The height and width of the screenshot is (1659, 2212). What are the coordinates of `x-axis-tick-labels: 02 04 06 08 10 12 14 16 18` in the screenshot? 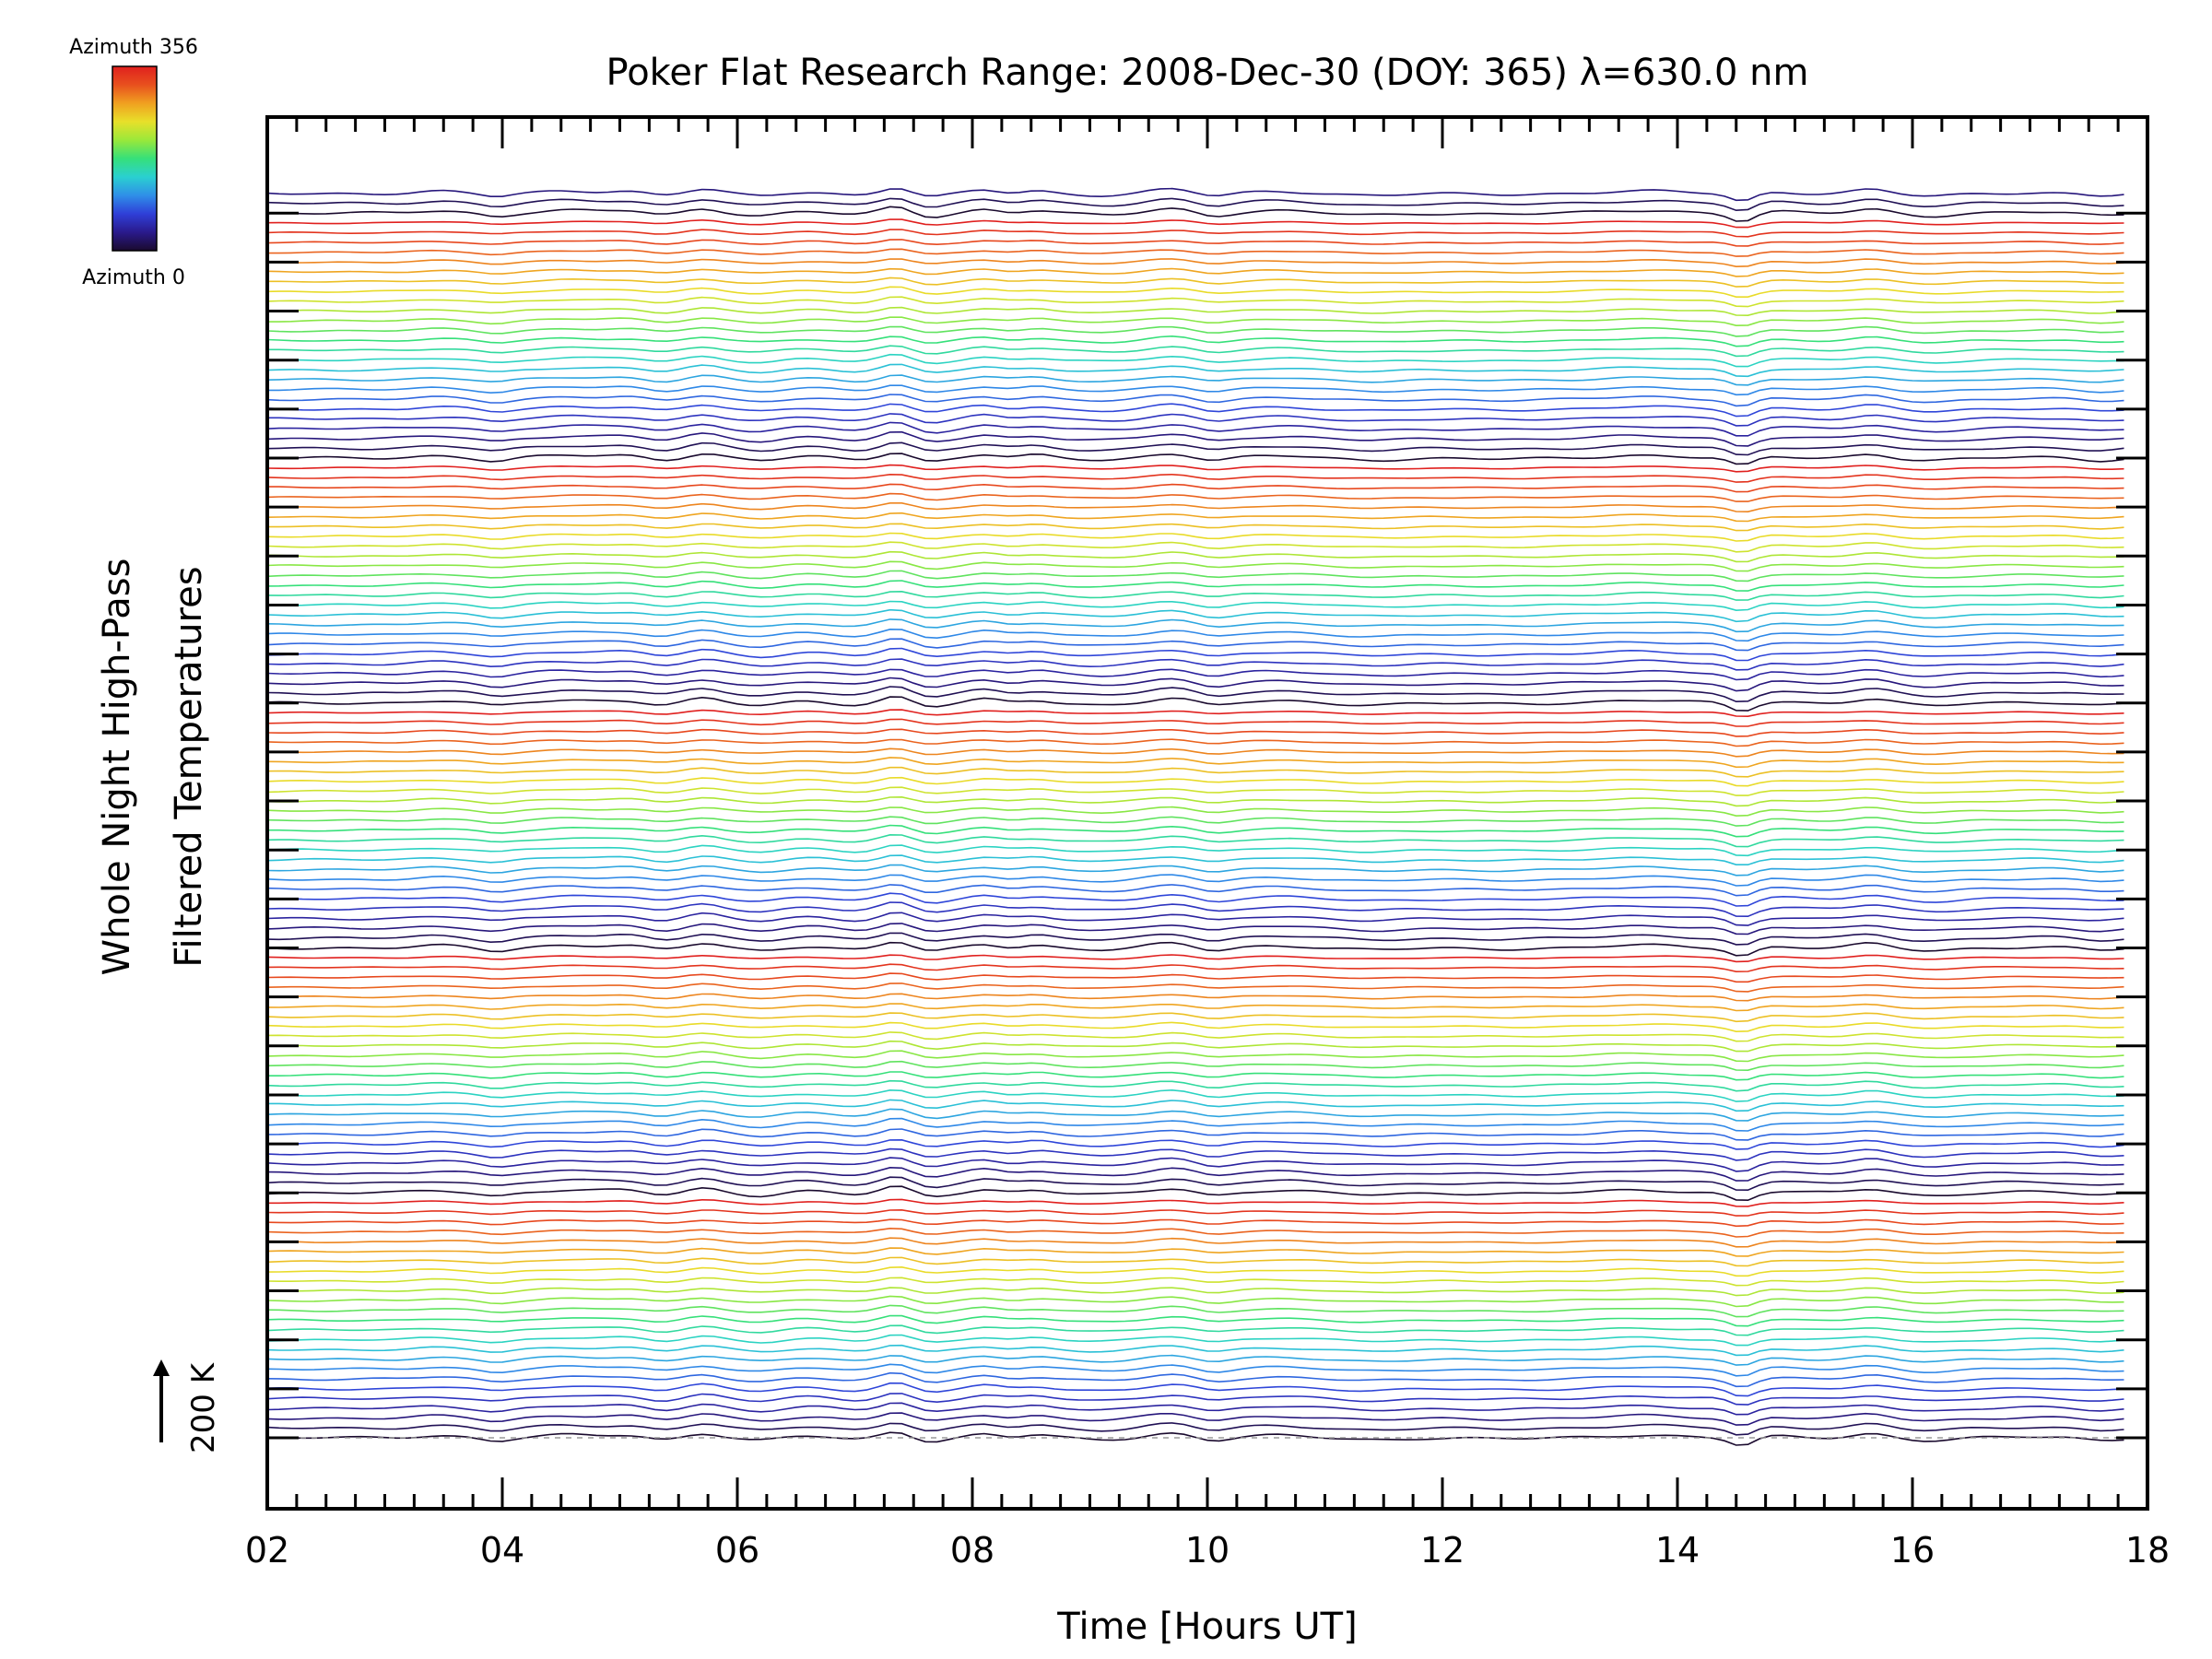 It's located at (1207, 1550).